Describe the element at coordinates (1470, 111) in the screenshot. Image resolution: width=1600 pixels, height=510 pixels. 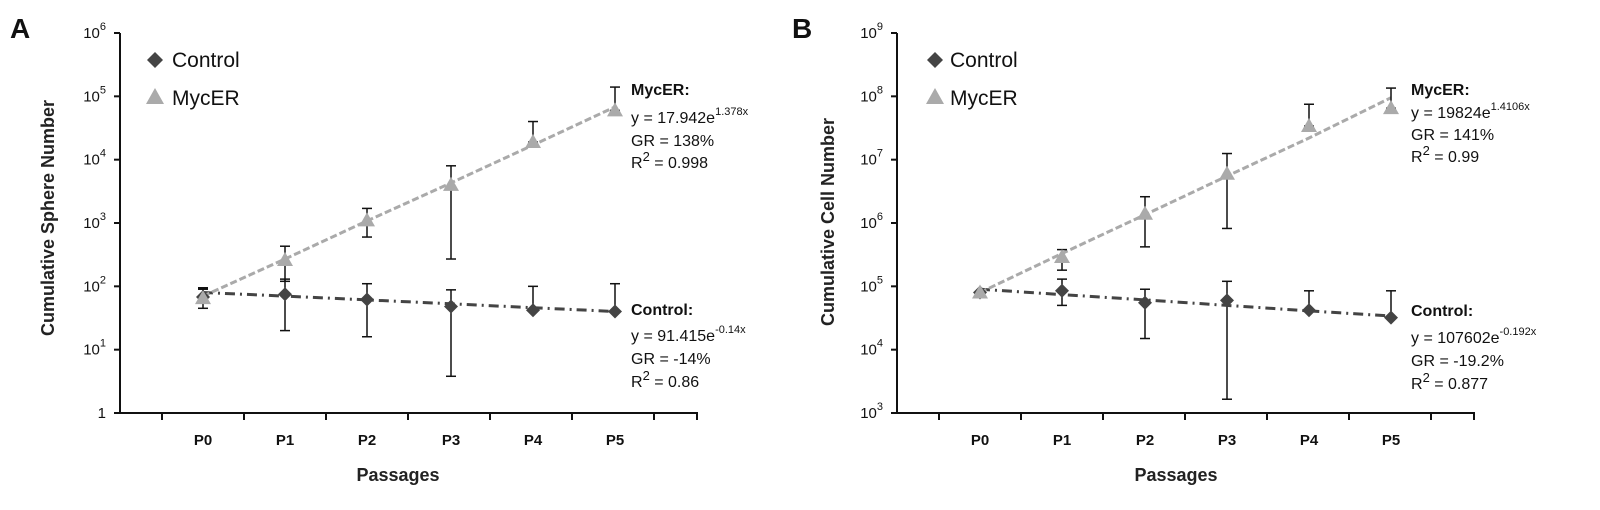
I see `annotation-equation: y = 19824e1.4106x` at that location.